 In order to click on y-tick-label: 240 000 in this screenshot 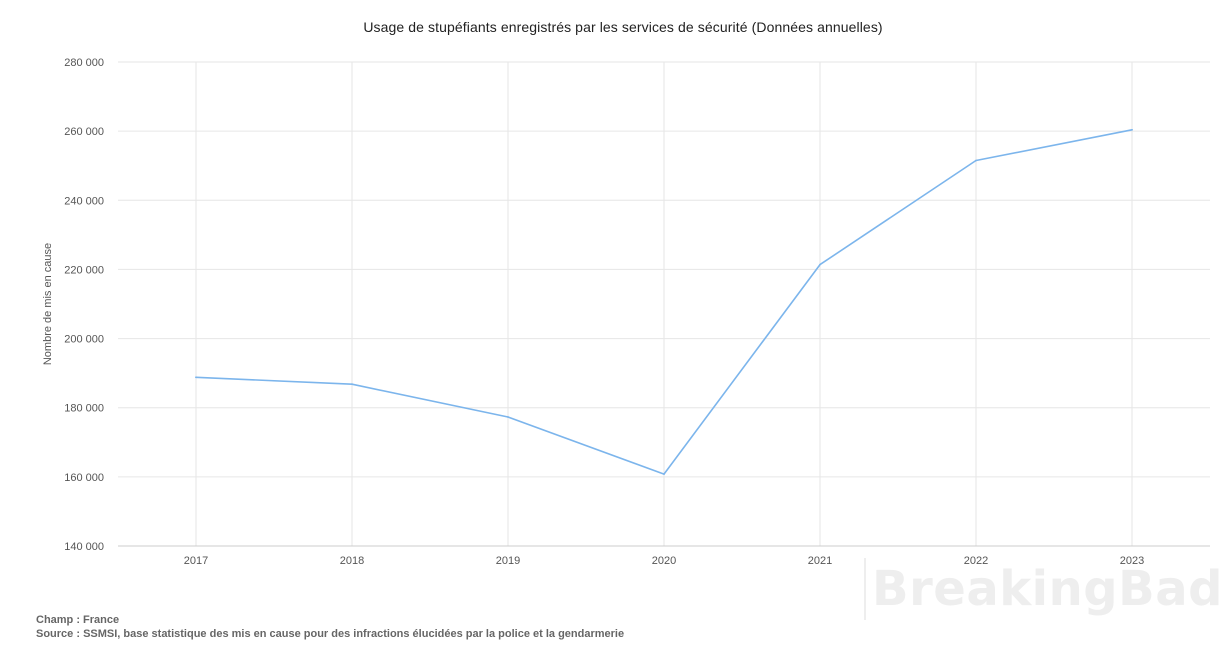, I will do `click(84, 201)`.